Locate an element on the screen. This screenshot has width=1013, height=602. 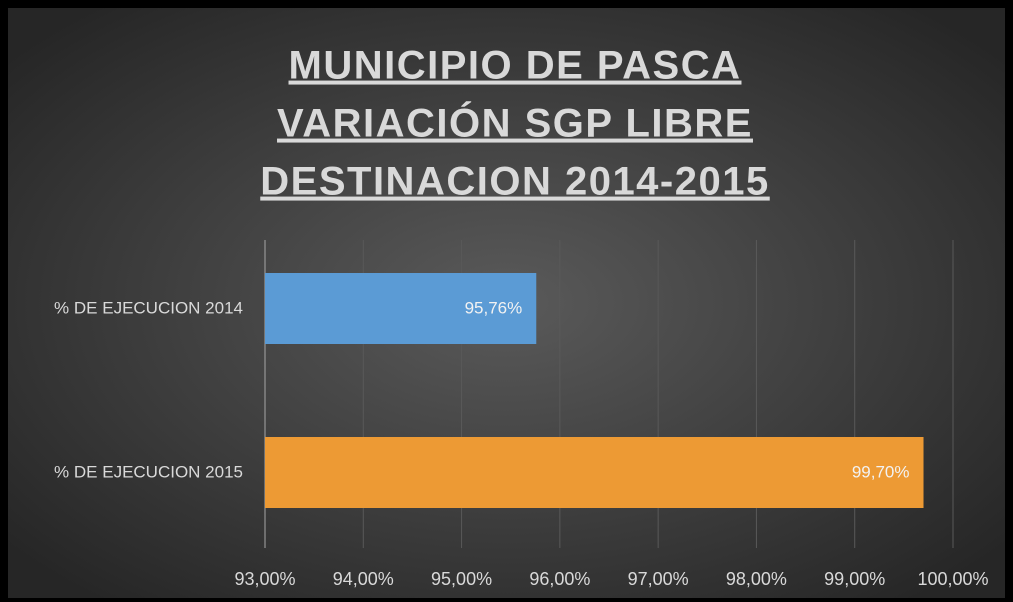
x-tick-label: 96,00% is located at coordinates (559, 579).